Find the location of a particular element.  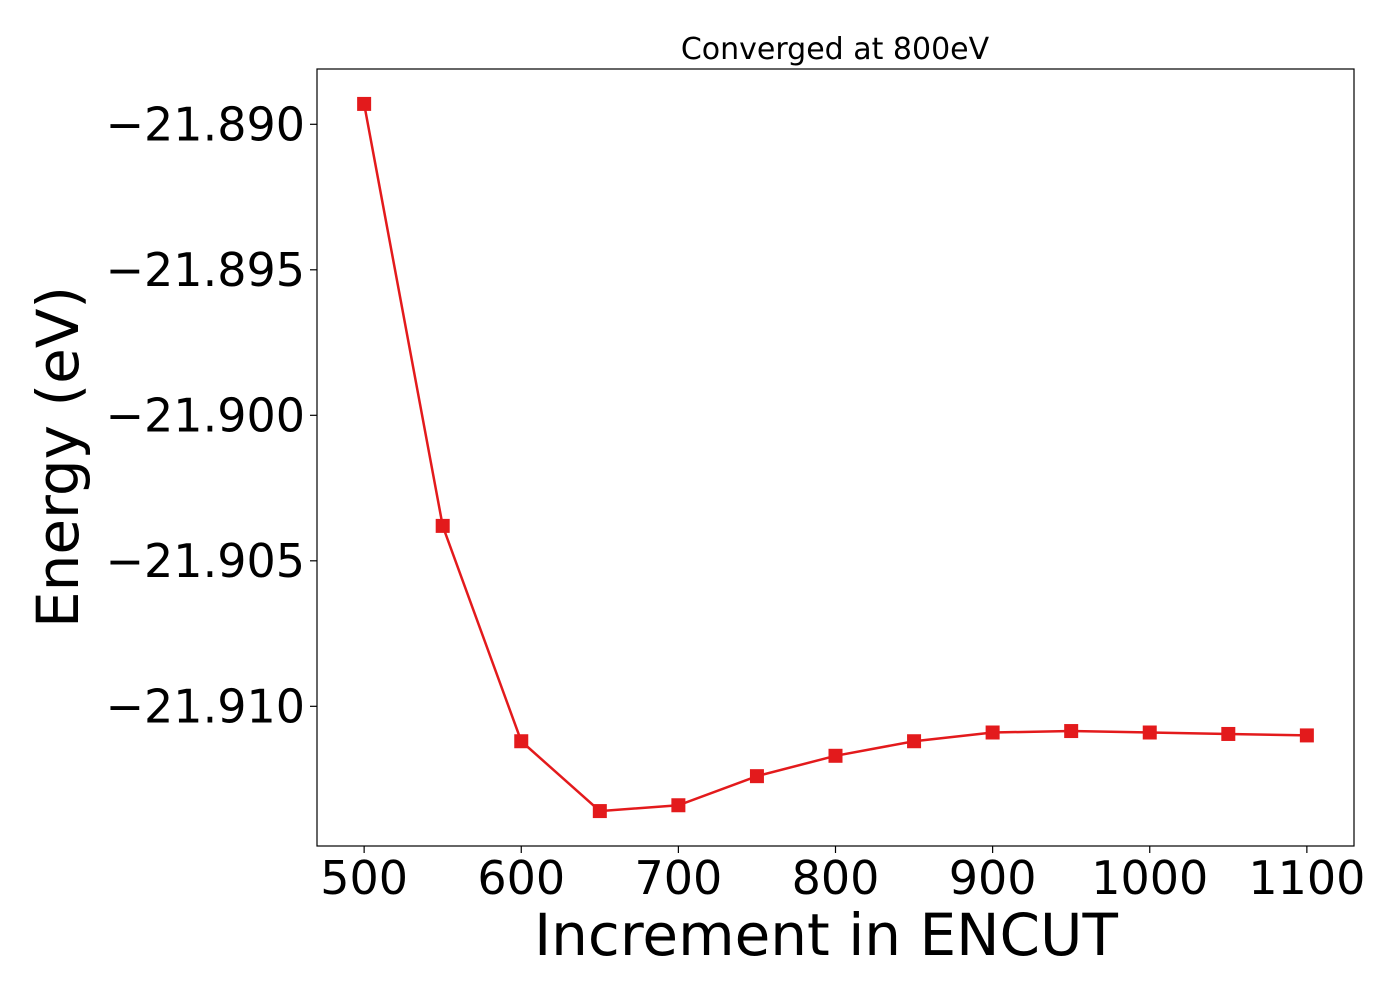

x-axis-ticks: 500 600 700 800 900 1000 1100 is located at coordinates (842, 875).